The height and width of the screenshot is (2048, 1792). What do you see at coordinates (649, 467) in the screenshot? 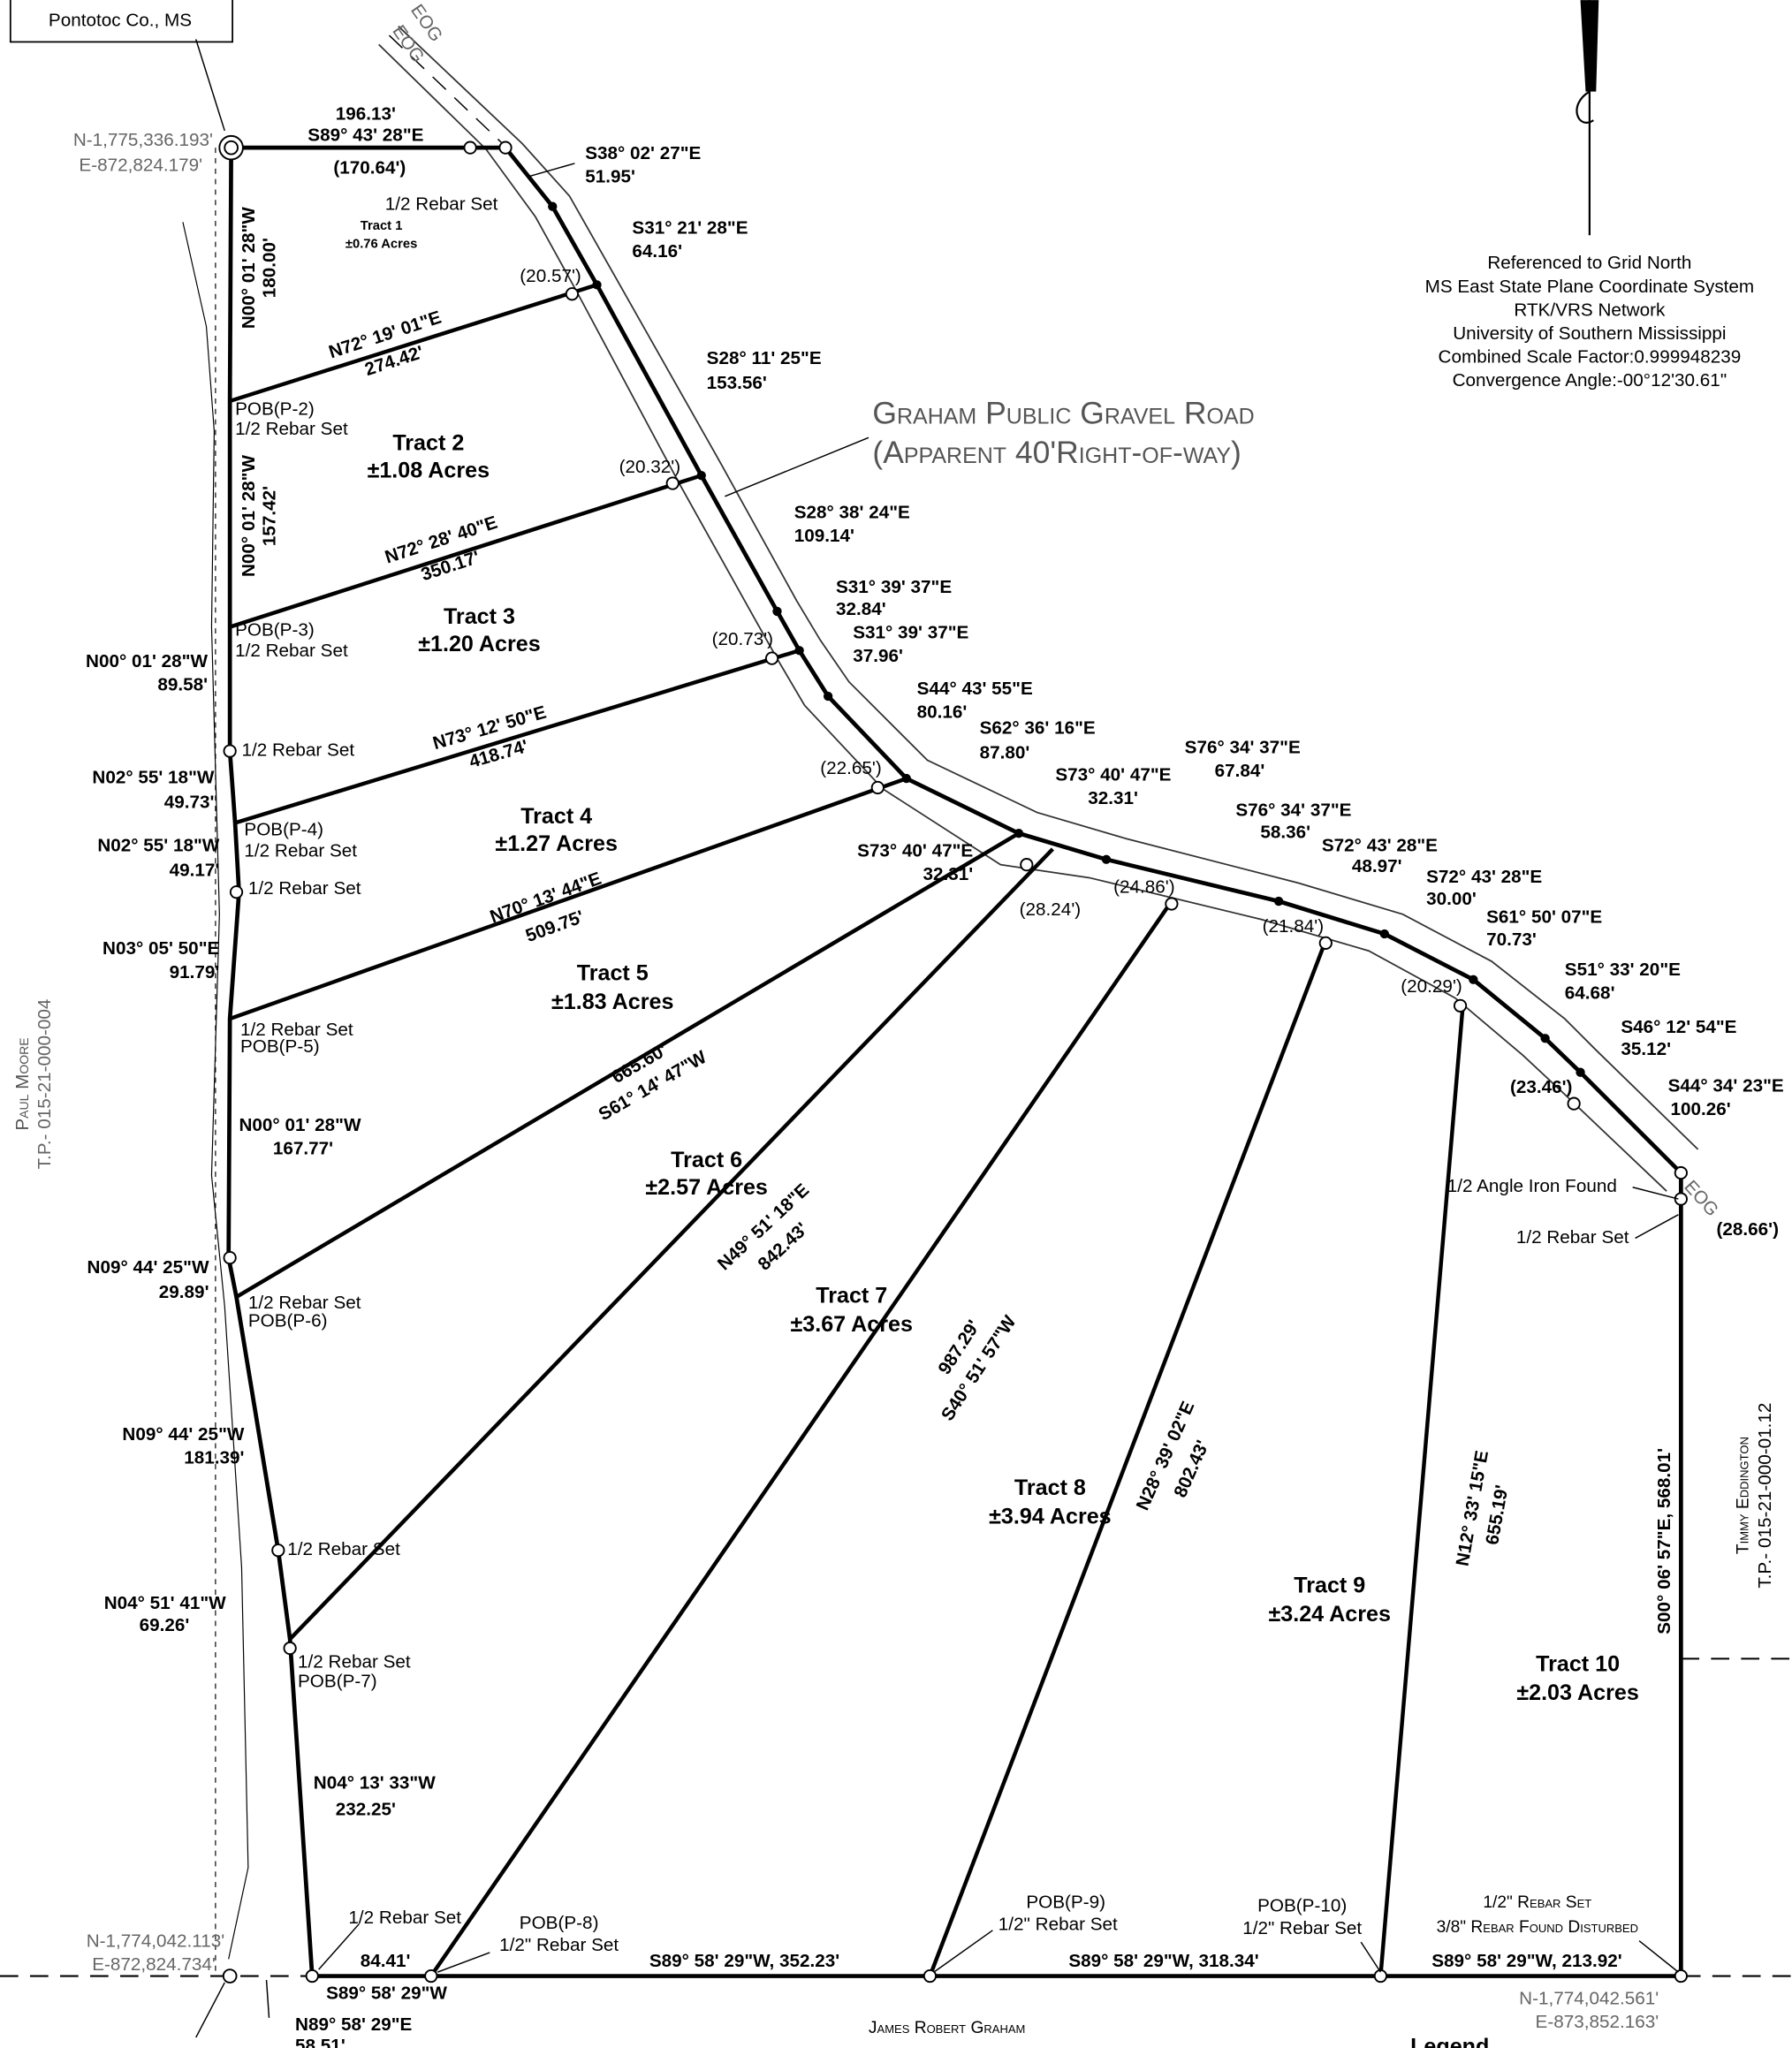
I see `plat-label: (20.32')` at bounding box center [649, 467].